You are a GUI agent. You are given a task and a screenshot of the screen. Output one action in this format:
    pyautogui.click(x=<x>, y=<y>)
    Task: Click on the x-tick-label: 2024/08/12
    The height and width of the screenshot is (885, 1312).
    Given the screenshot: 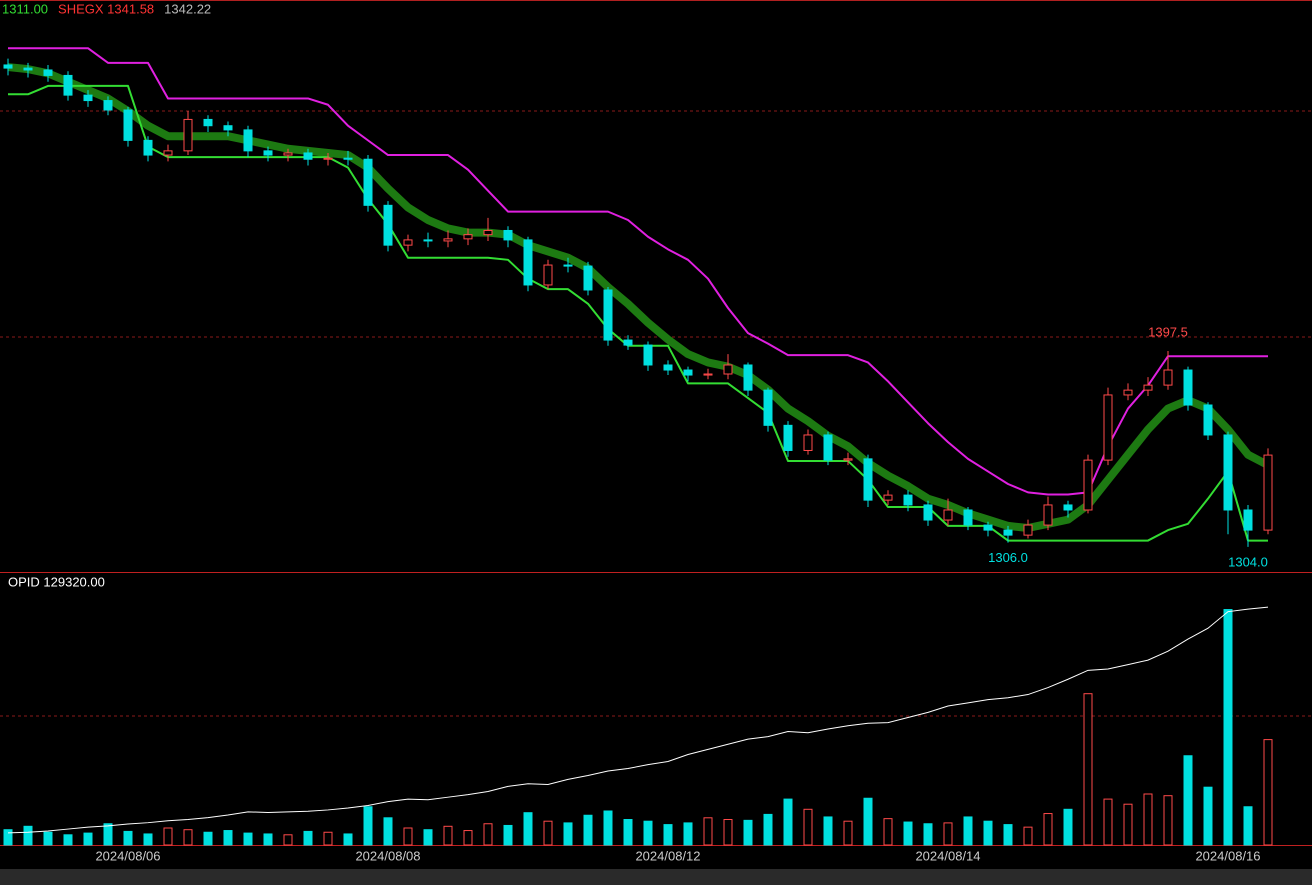 What is the action you would take?
    pyautogui.click(x=667, y=855)
    